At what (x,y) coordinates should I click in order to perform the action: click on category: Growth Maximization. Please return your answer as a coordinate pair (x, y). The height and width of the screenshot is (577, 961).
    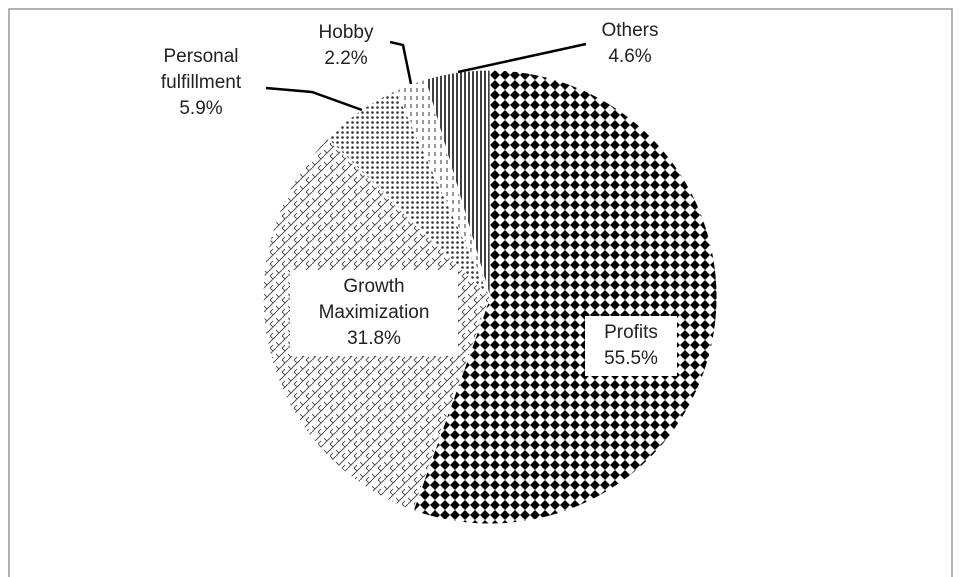
    Looking at the image, I should click on (374, 299).